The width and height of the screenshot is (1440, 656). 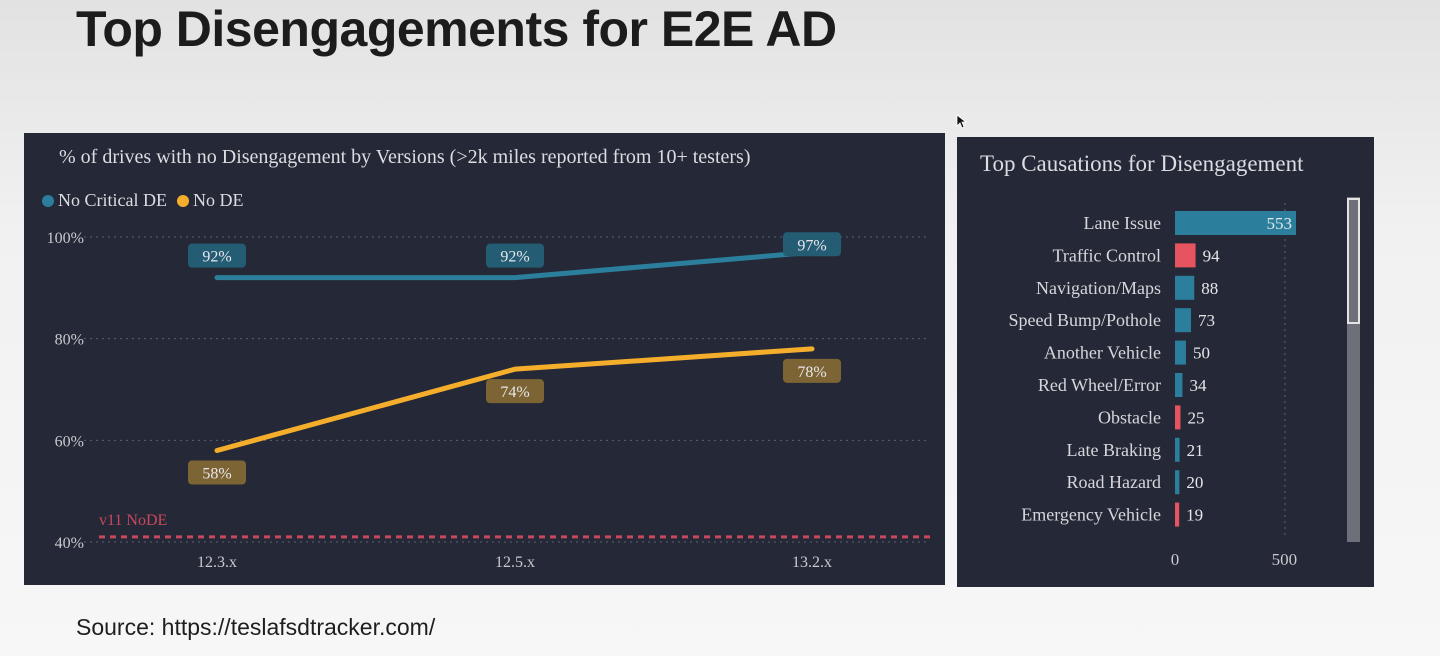 I want to click on reference-line-label: v11 NoDE, so click(x=133, y=520).